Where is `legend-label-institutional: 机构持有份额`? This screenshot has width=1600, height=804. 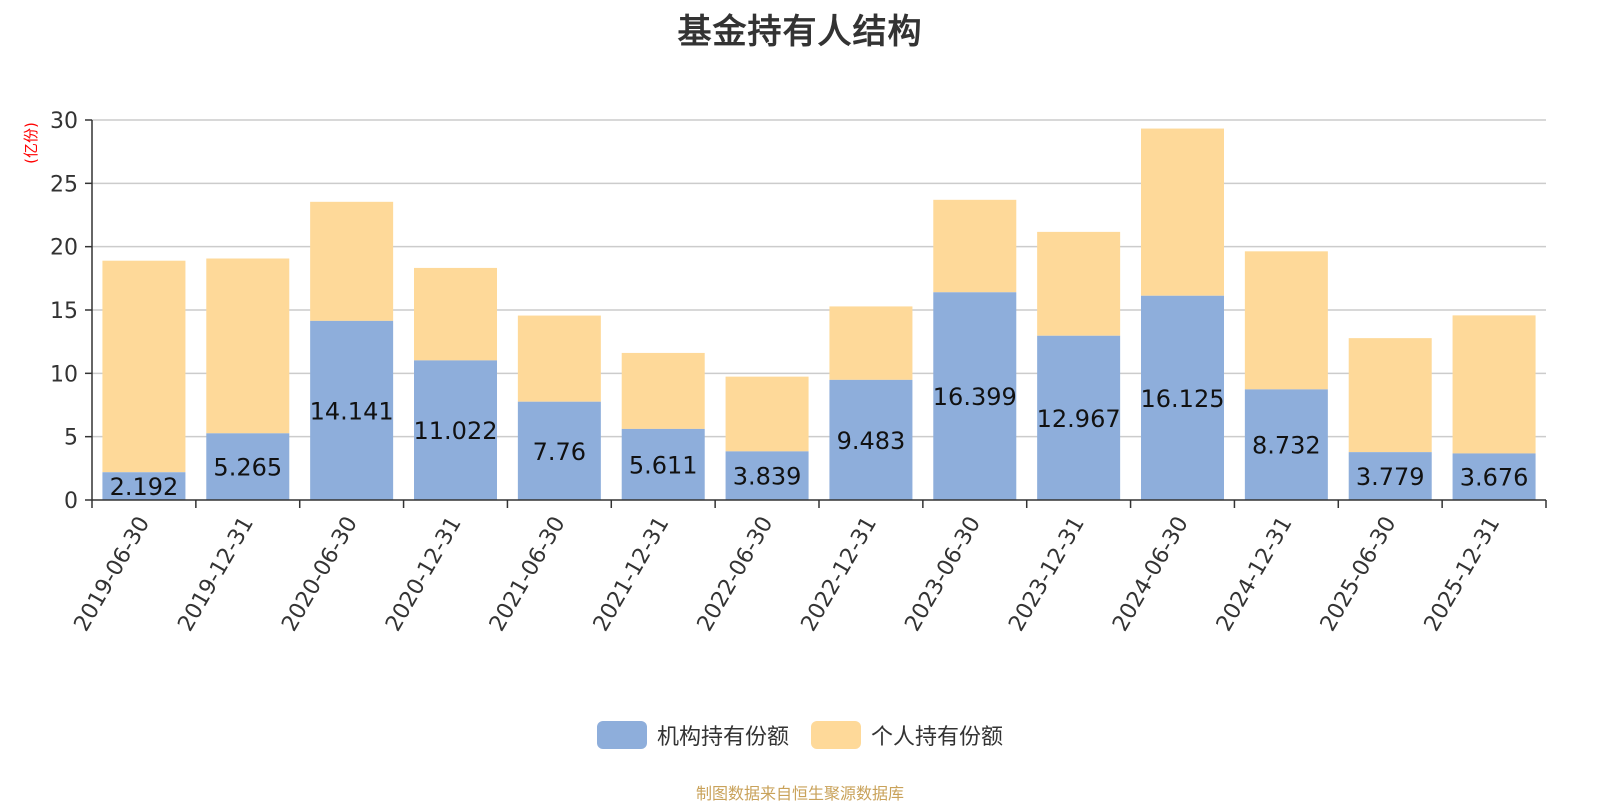
legend-label-institutional: 机构持有份额 is located at coordinates (722, 737).